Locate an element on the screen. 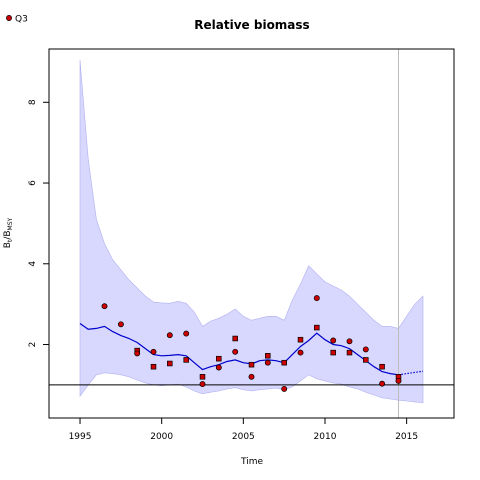  estimate-line is located at coordinates (239, 349).